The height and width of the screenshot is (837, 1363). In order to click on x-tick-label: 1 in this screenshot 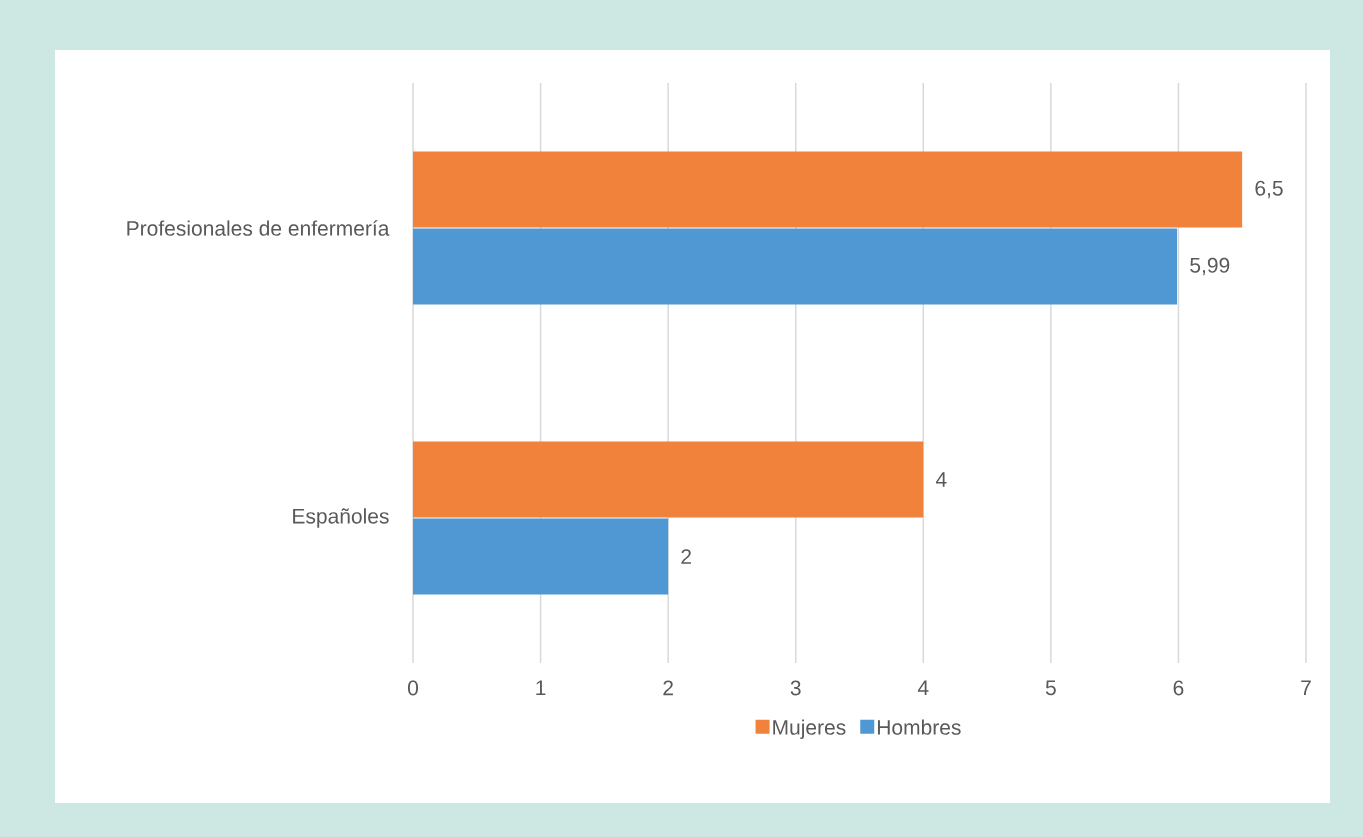, I will do `click(541, 687)`.